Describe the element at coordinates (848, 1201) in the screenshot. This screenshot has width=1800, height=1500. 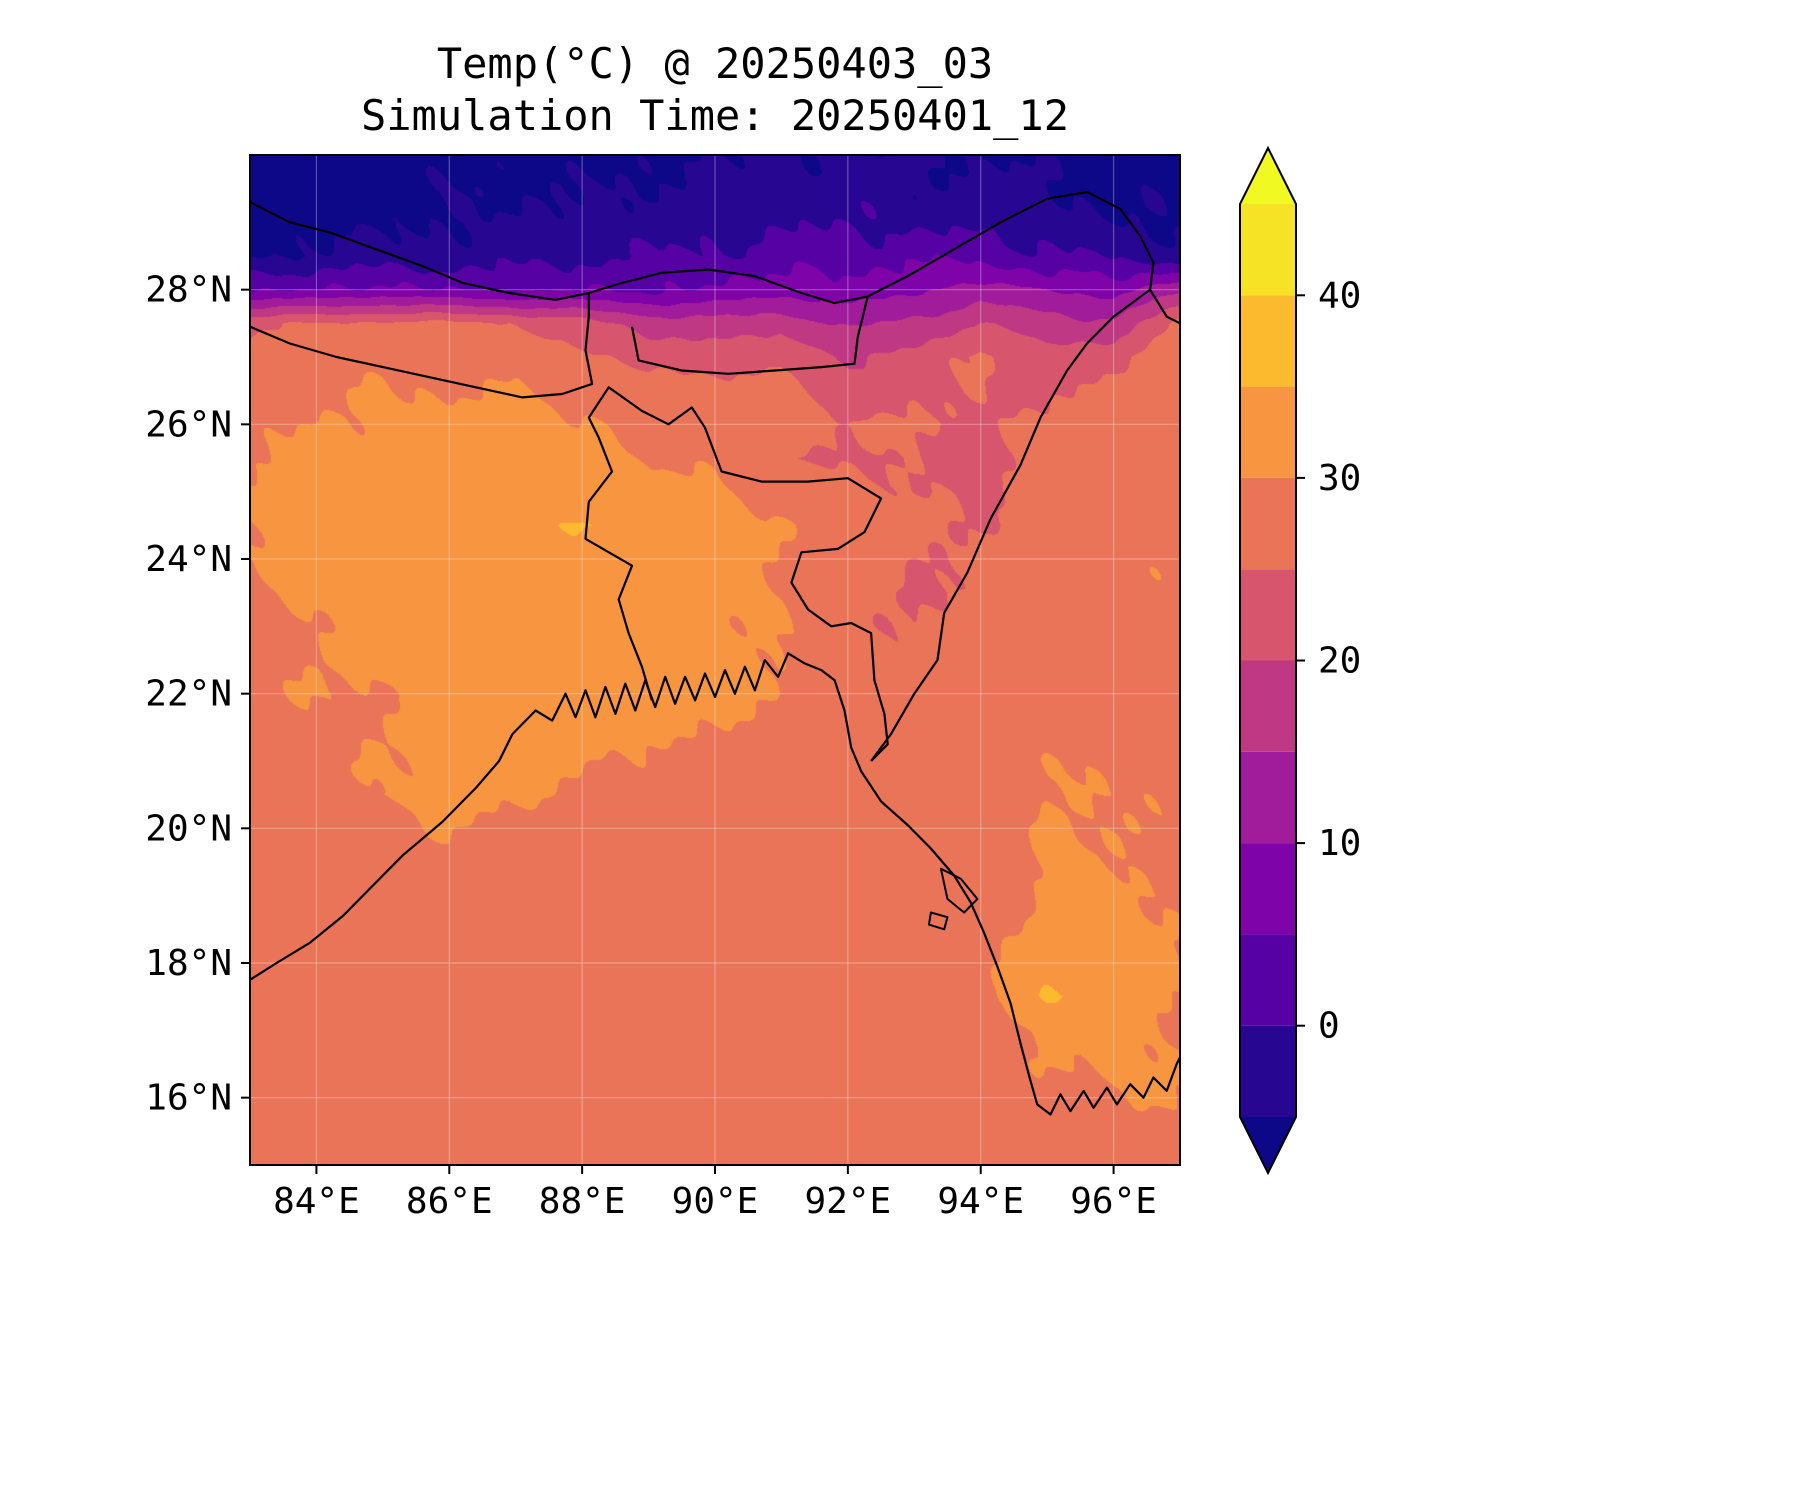
I see `x-tick-label: 92°E` at that location.